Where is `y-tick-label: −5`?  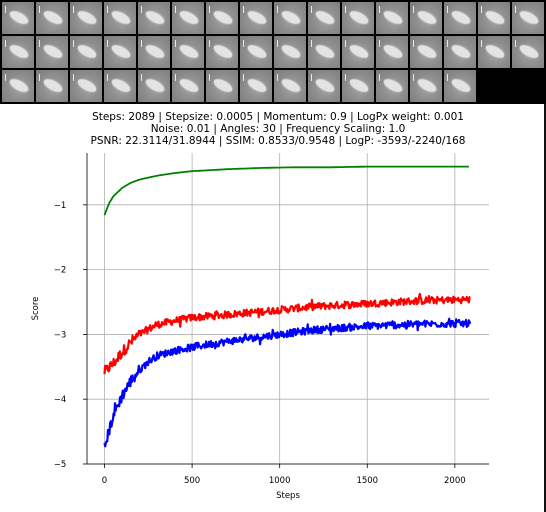
y-tick-label: −5 is located at coordinates (60, 465).